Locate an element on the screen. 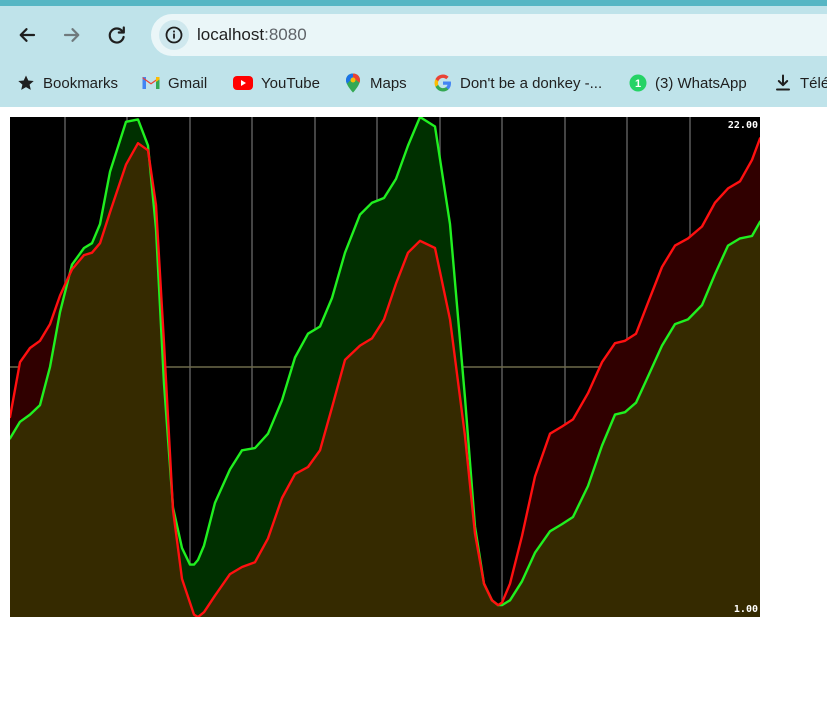  bookmark-gmail: Gmail is located at coordinates (174, 83).